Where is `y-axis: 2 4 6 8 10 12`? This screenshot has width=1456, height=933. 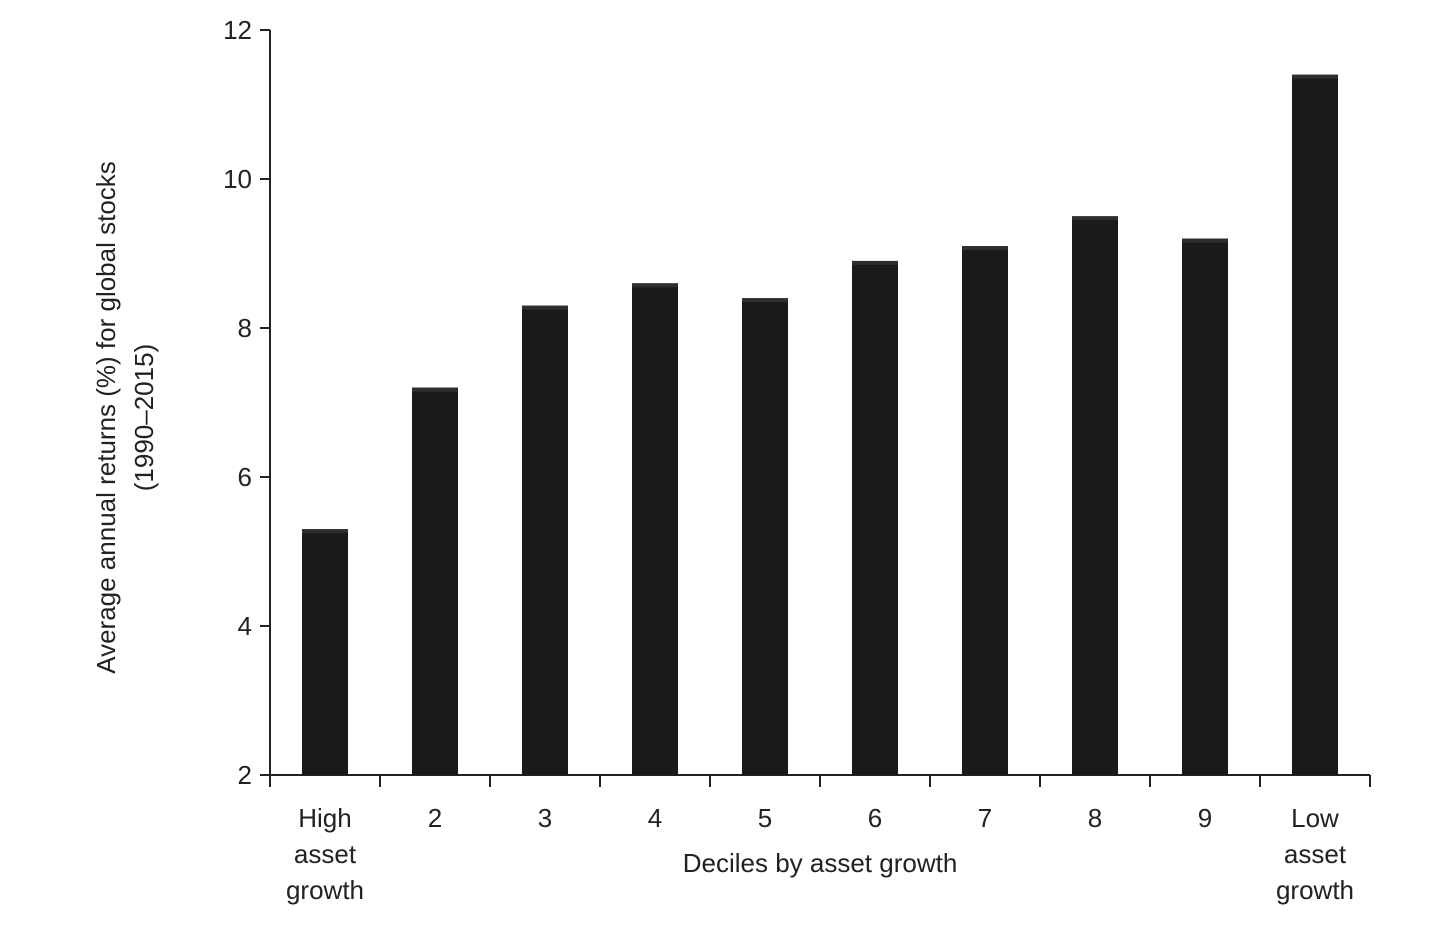
y-axis: 2 4 6 8 10 12 is located at coordinates (247, 402).